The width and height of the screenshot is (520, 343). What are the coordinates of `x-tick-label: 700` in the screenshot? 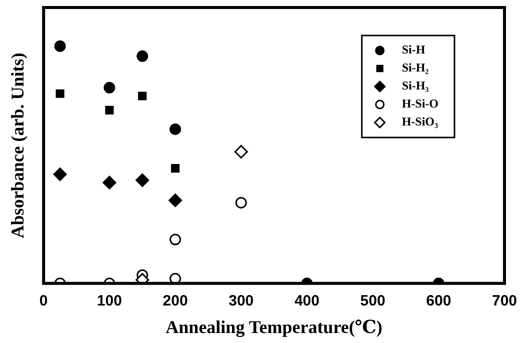 It's located at (504, 301).